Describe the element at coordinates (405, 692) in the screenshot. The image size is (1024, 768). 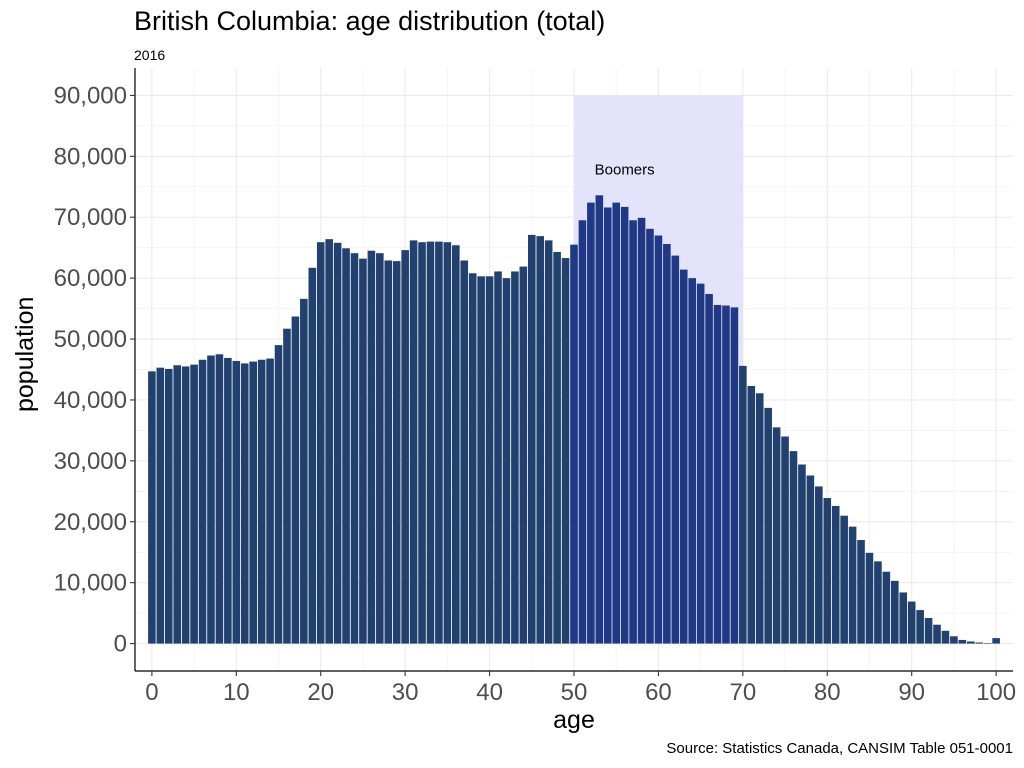
I see `x-tick-label: 30` at that location.